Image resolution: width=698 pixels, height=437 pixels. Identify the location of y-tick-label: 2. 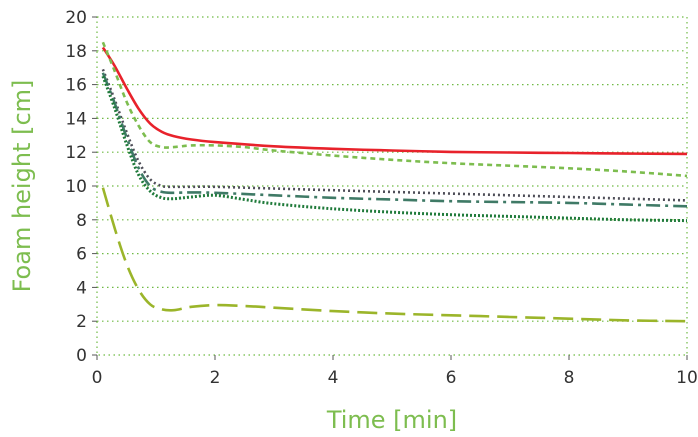
(81, 322).